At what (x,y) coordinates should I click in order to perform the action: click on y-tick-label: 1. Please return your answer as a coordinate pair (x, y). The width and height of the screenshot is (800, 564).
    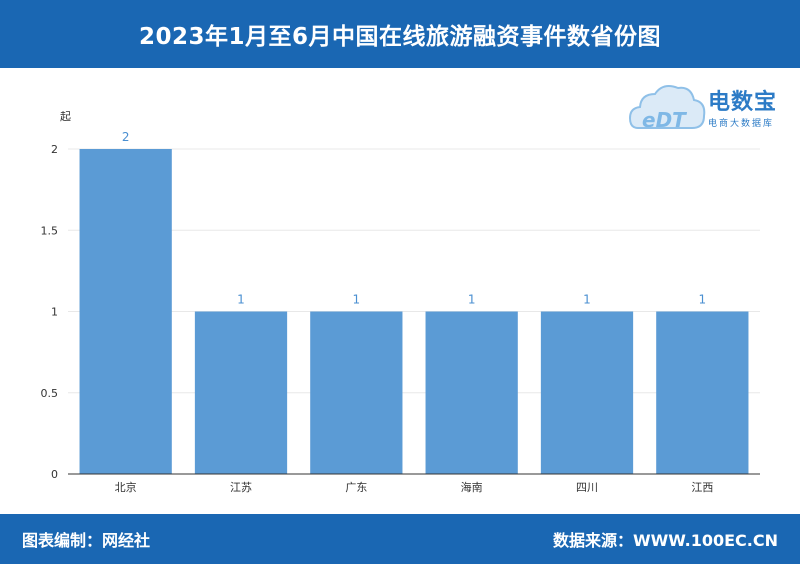
    Looking at the image, I should click on (54, 312).